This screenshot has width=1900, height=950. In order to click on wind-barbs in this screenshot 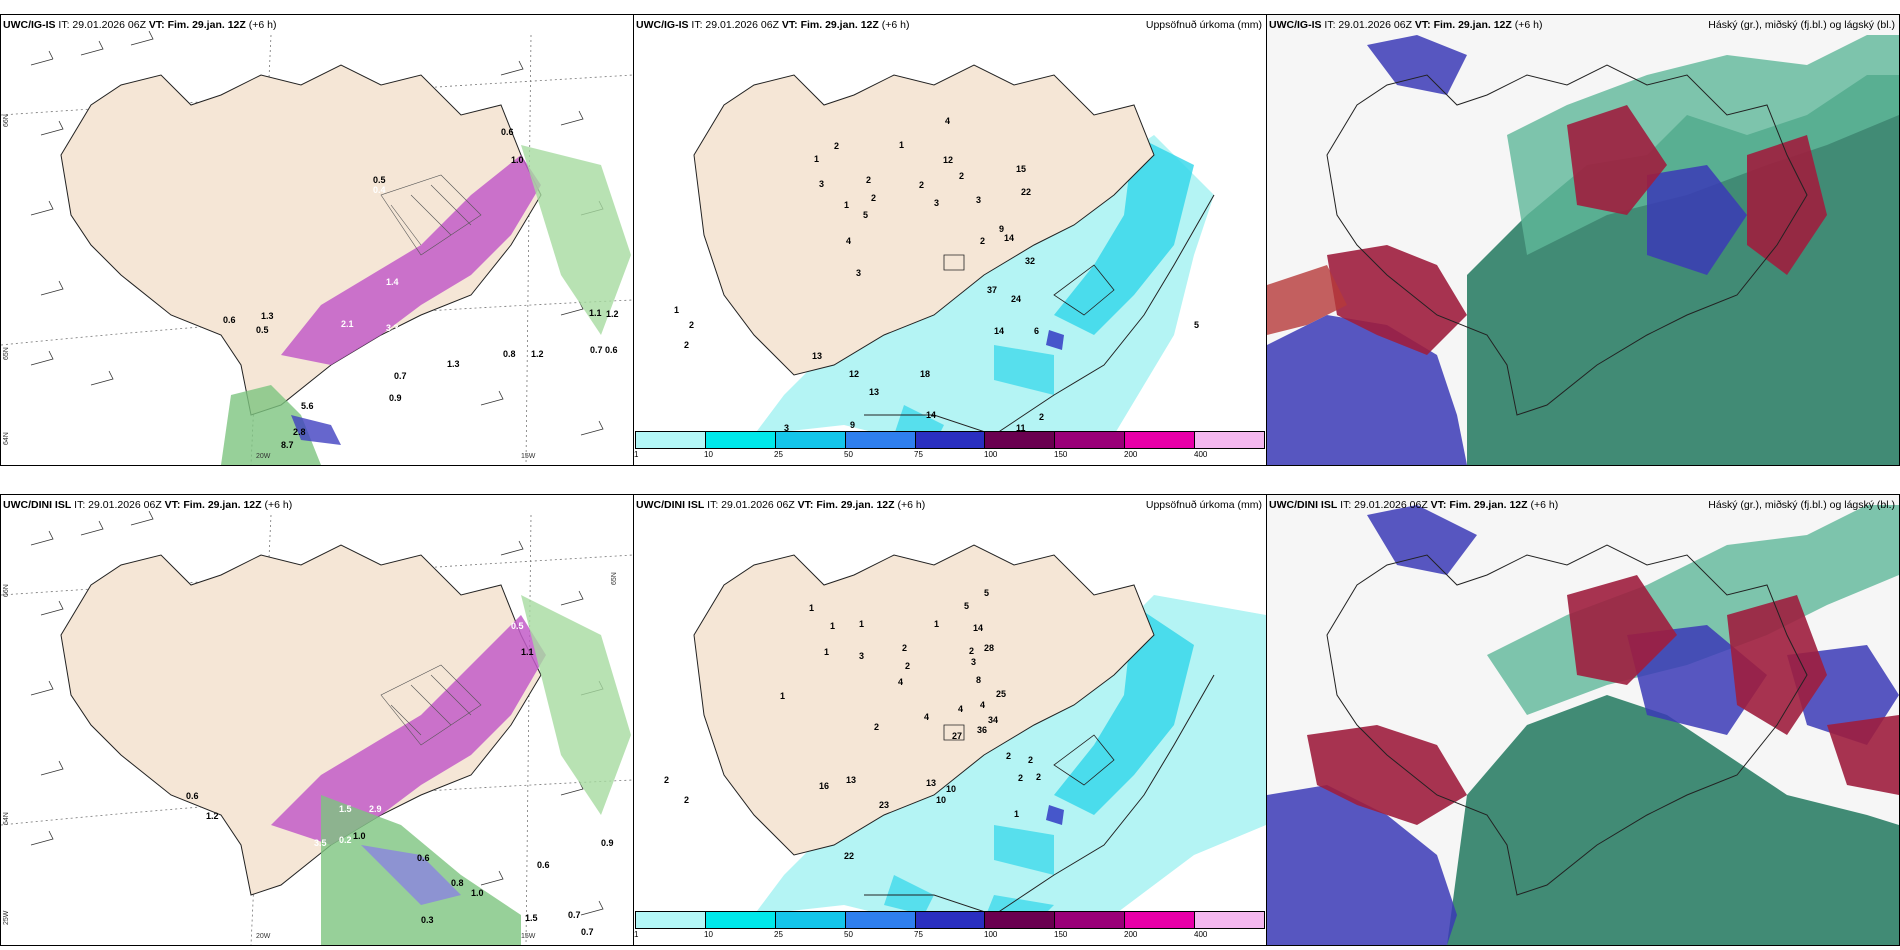, I will do `click(317, 713)`.